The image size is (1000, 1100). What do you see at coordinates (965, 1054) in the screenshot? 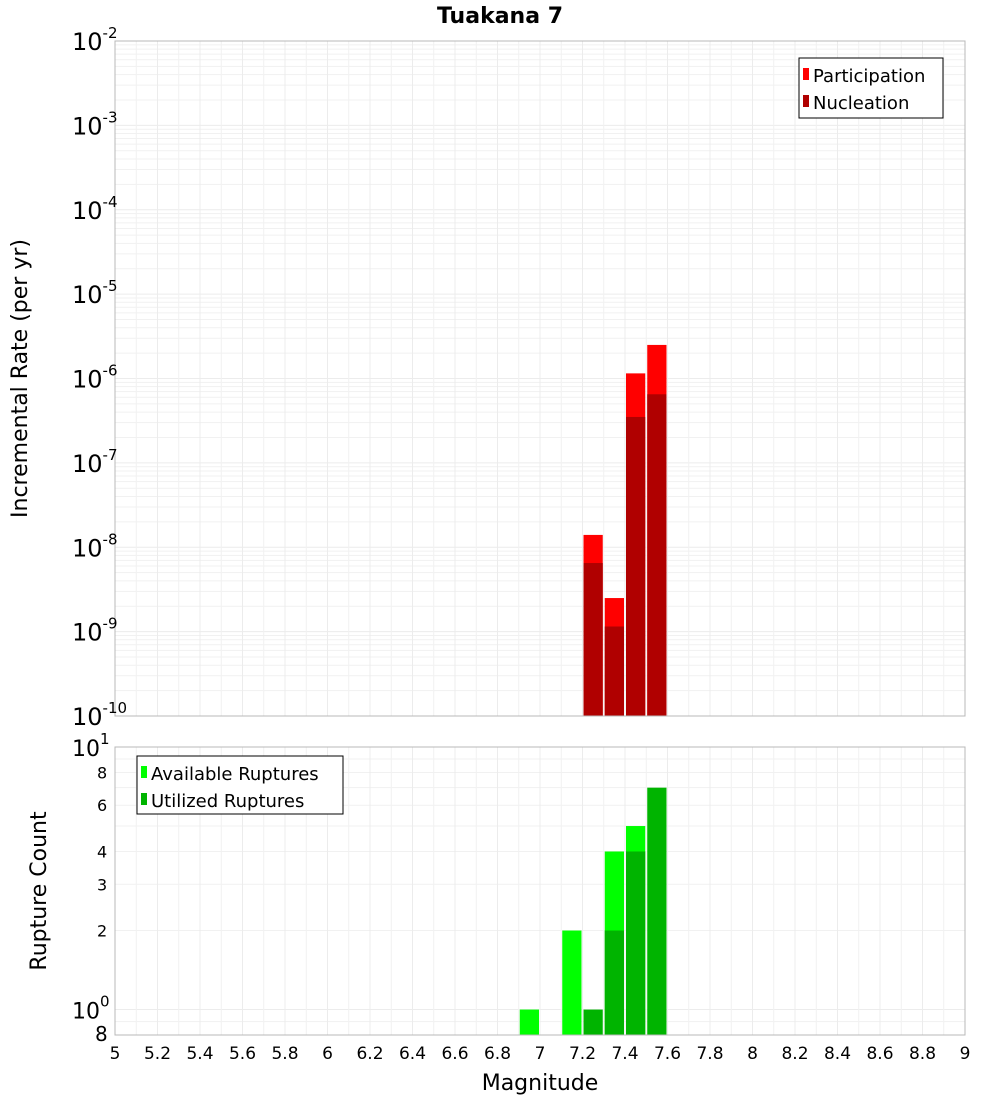
I see `x-tick-label: 9` at bounding box center [965, 1054].